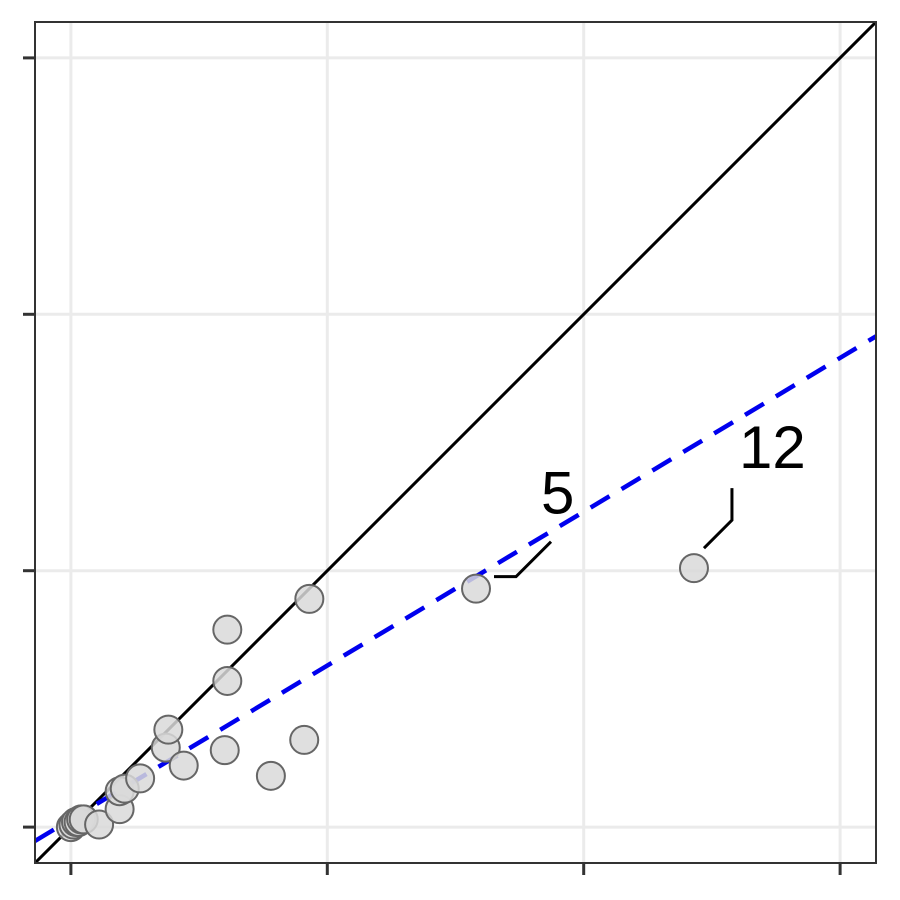 Image resolution: width=900 pixels, height=900 pixels. What do you see at coordinates (557, 493) in the screenshot?
I see `point-label-5: 5` at bounding box center [557, 493].